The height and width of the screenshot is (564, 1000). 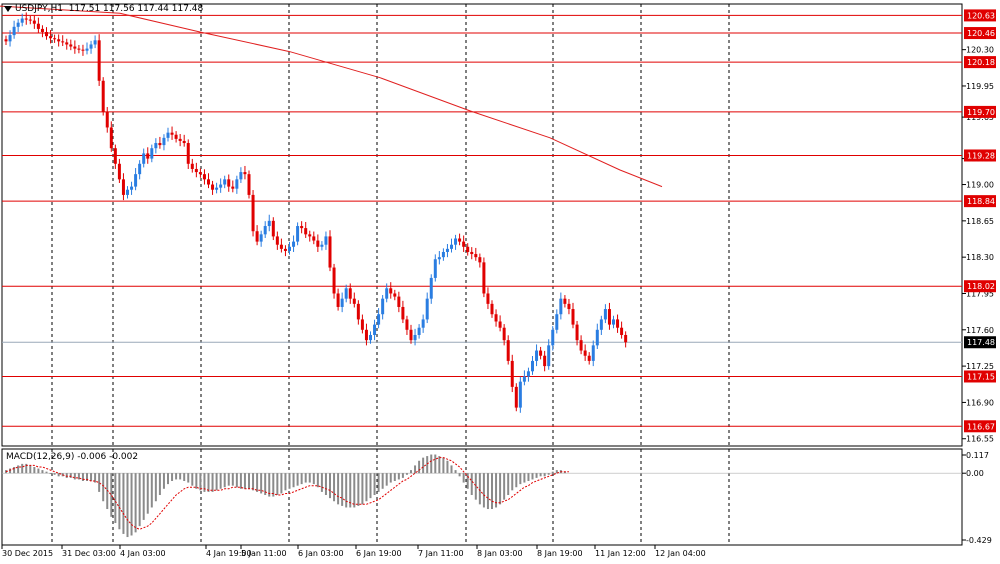 I want to click on x-tick-label: 31 Dec 03:00, so click(x=89, y=553).